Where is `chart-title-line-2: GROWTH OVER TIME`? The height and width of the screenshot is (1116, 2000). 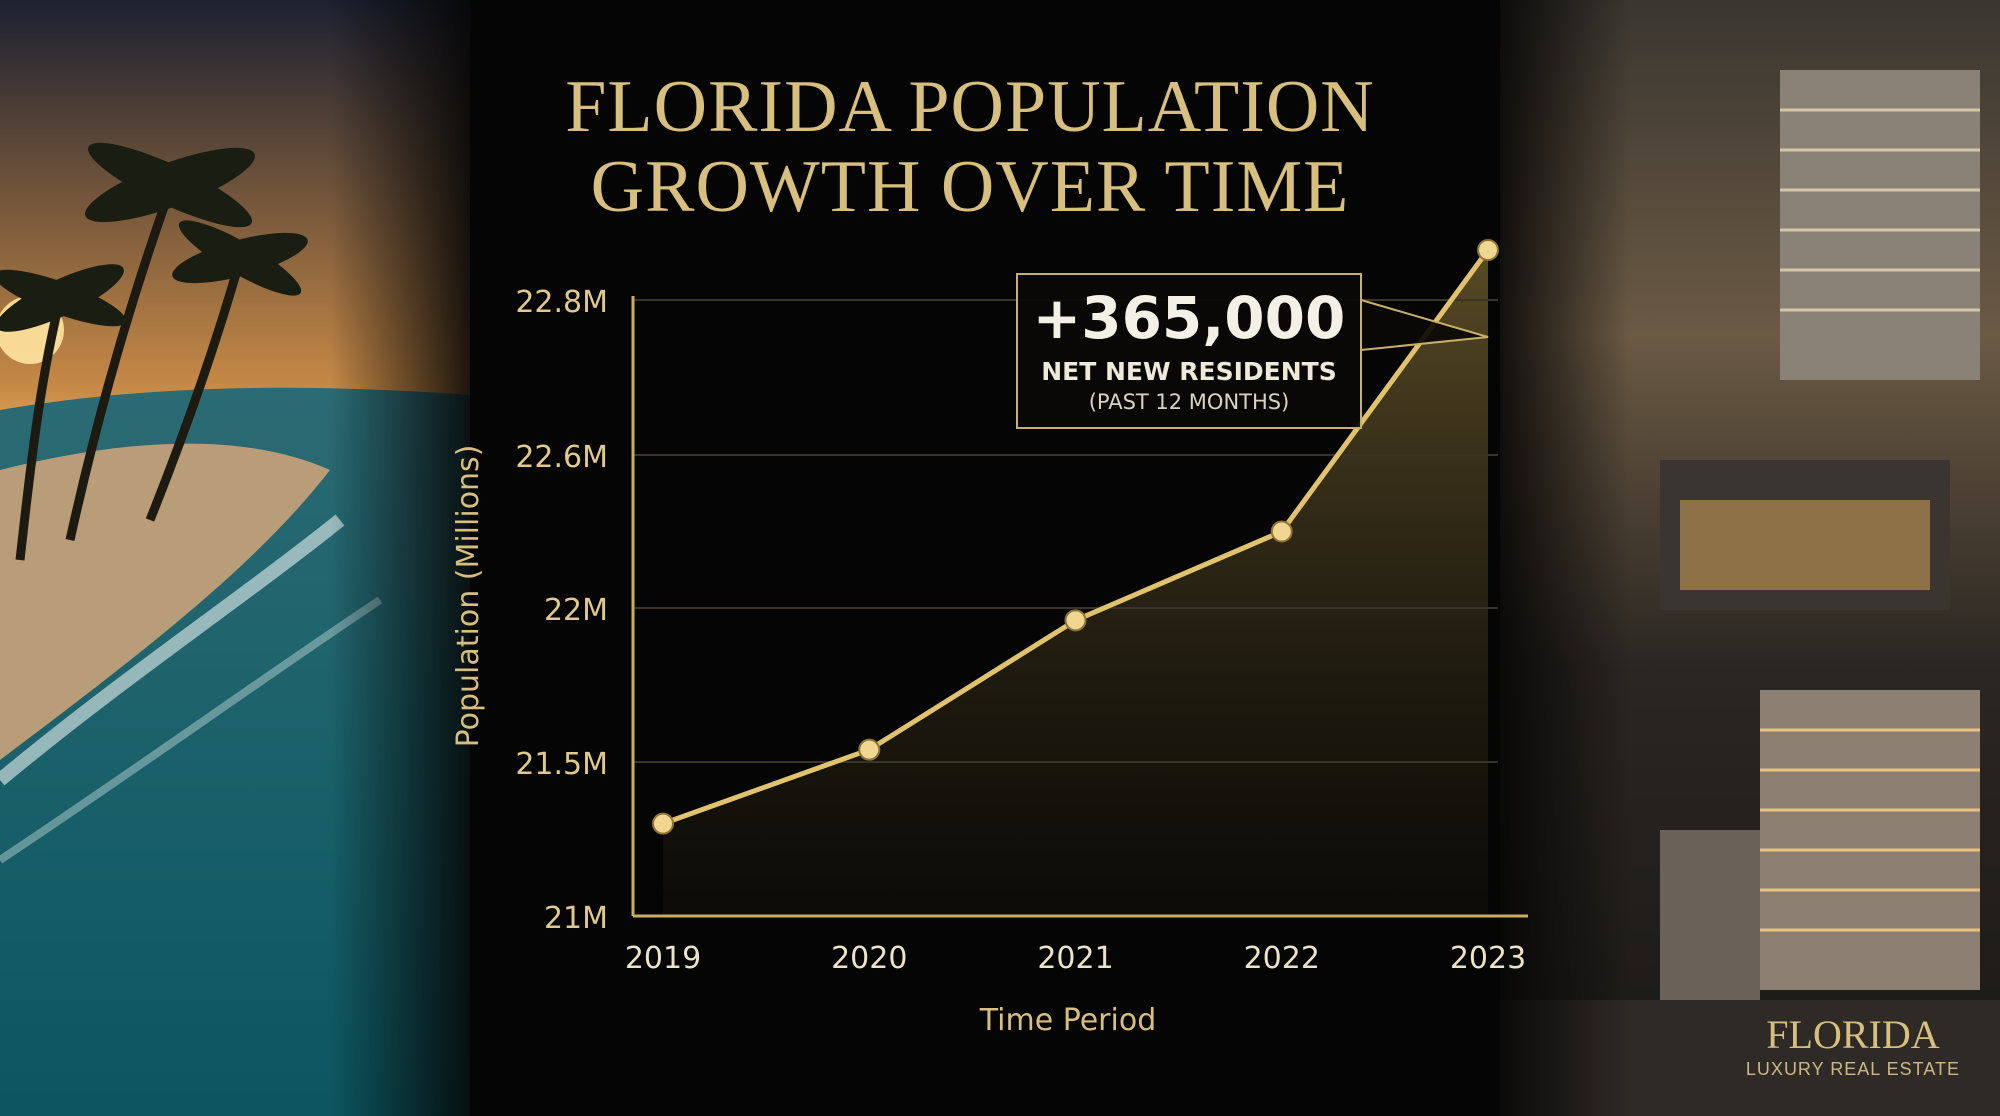
chart-title-line-2: GROWTH OVER TIME is located at coordinates (970, 187).